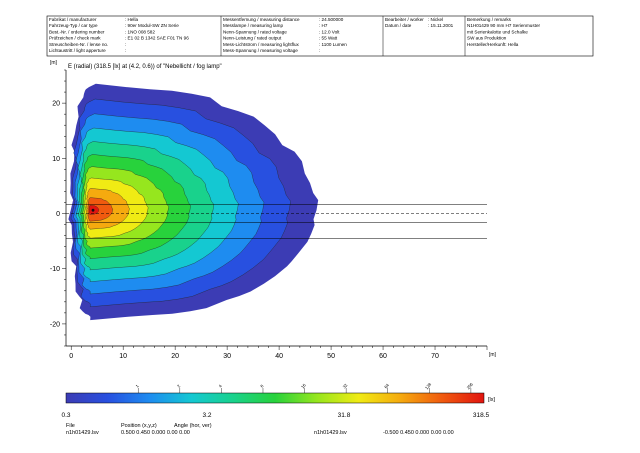 The height and width of the screenshot is (453, 640). What do you see at coordinates (383, 356) in the screenshot?
I see `x-tick-label: 60` at bounding box center [383, 356].